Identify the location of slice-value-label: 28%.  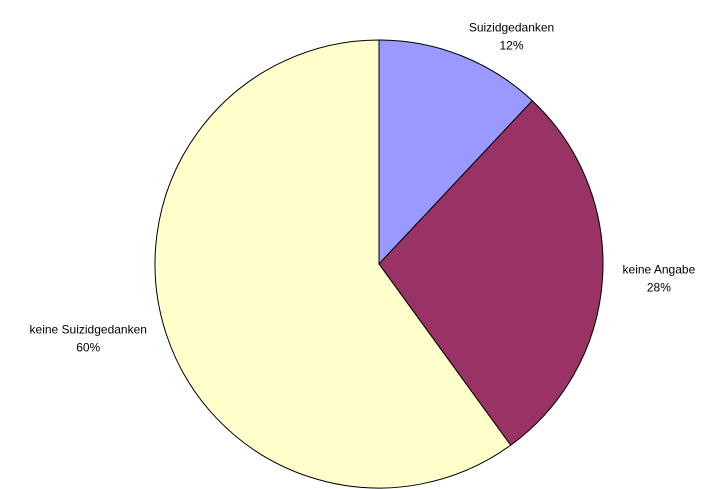
(659, 287).